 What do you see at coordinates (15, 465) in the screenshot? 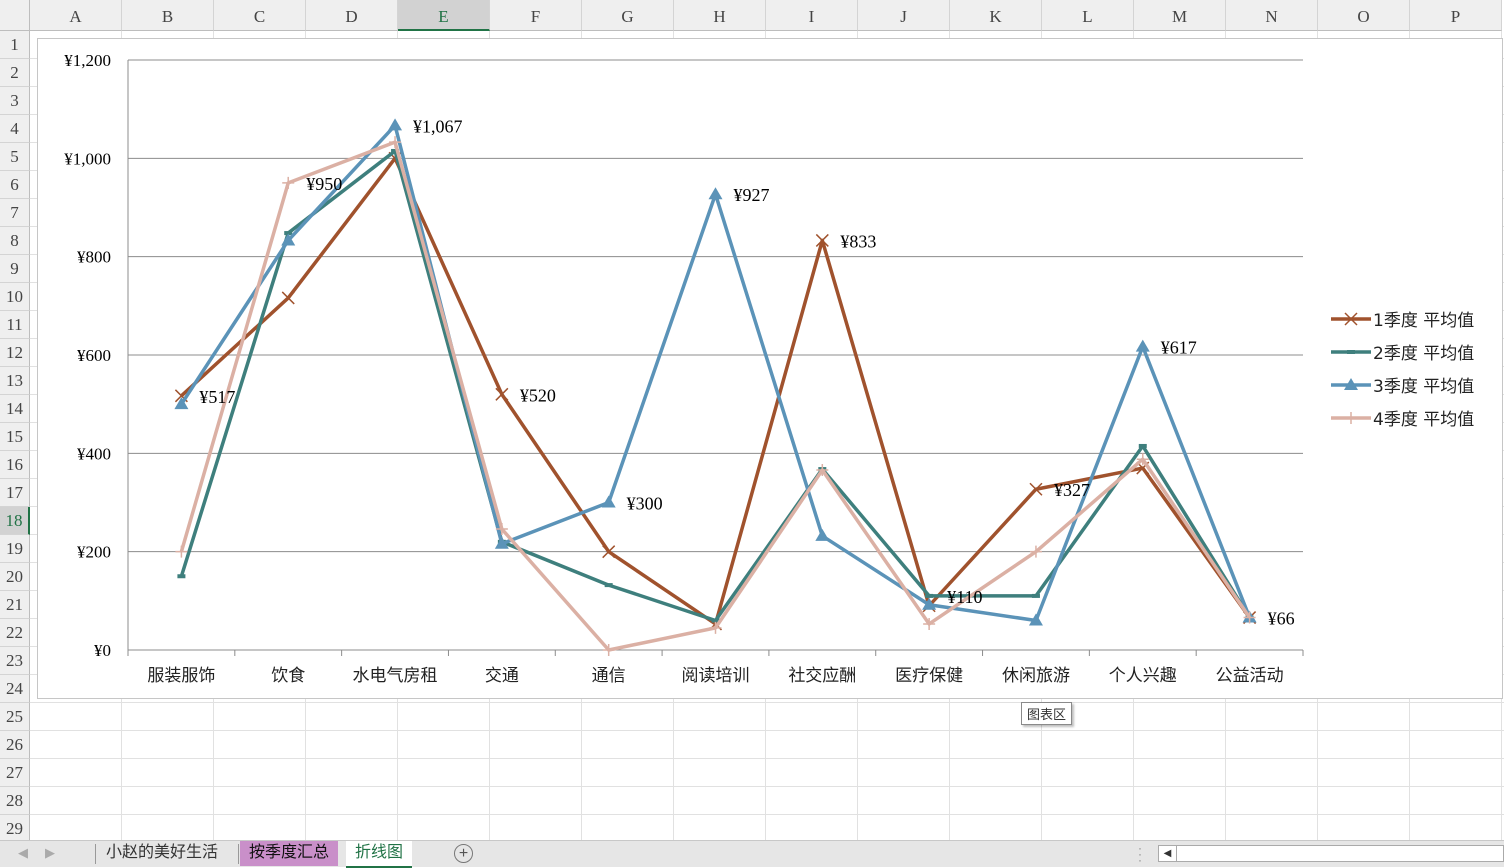
I see `row-header-16: 16` at bounding box center [15, 465].